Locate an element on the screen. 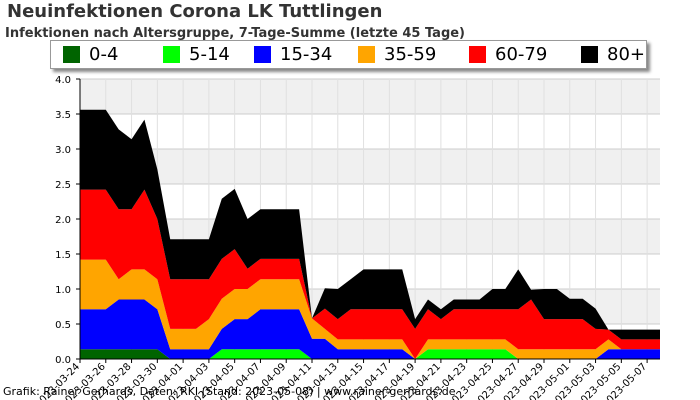  y-tick-label: 3.5 is located at coordinates (63, 115).